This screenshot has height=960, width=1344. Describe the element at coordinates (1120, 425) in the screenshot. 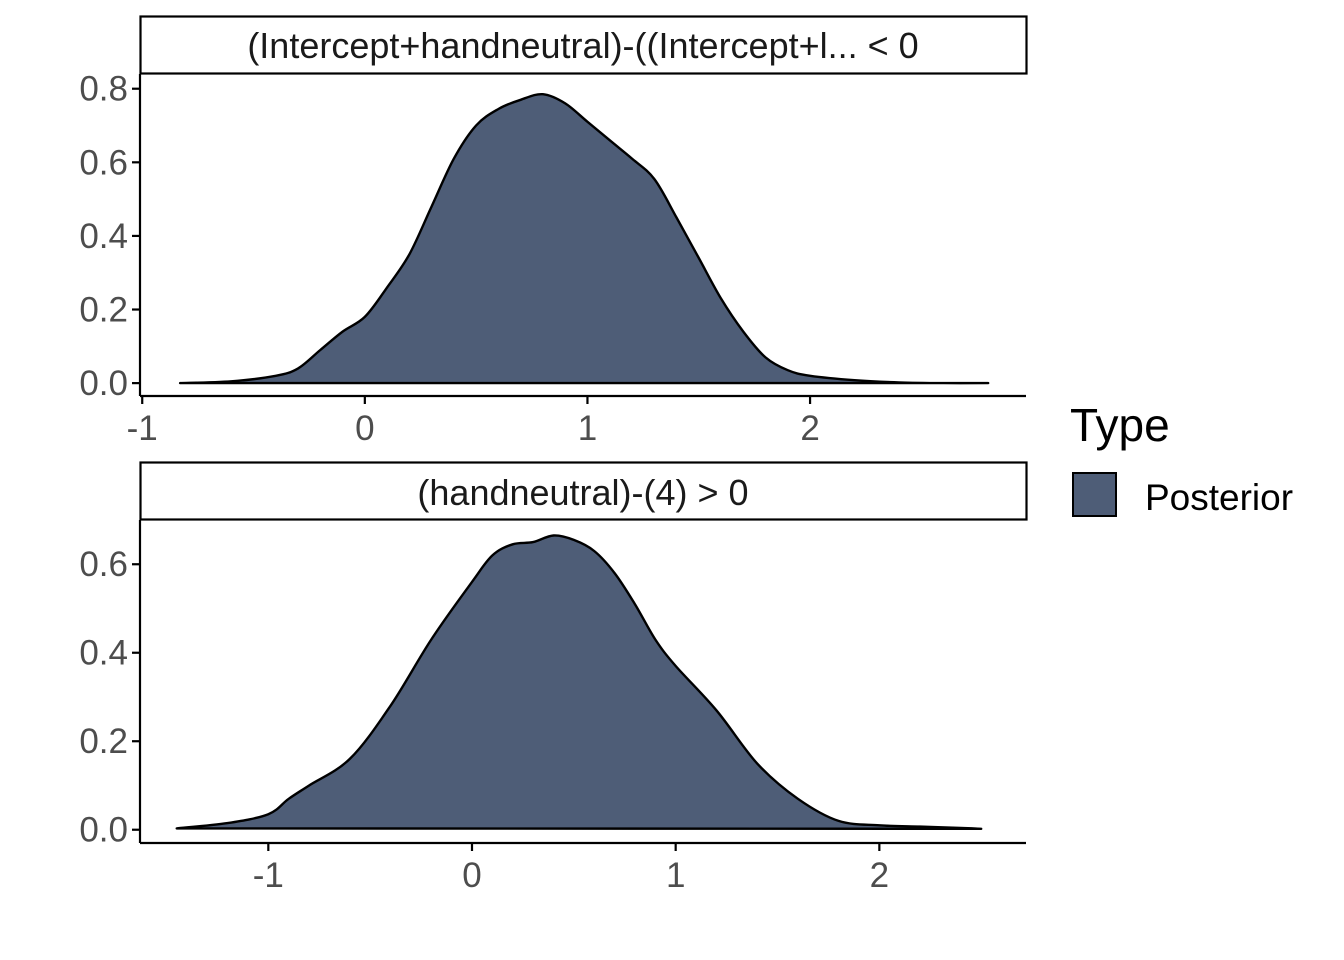

I see `legend-title: Type` at that location.